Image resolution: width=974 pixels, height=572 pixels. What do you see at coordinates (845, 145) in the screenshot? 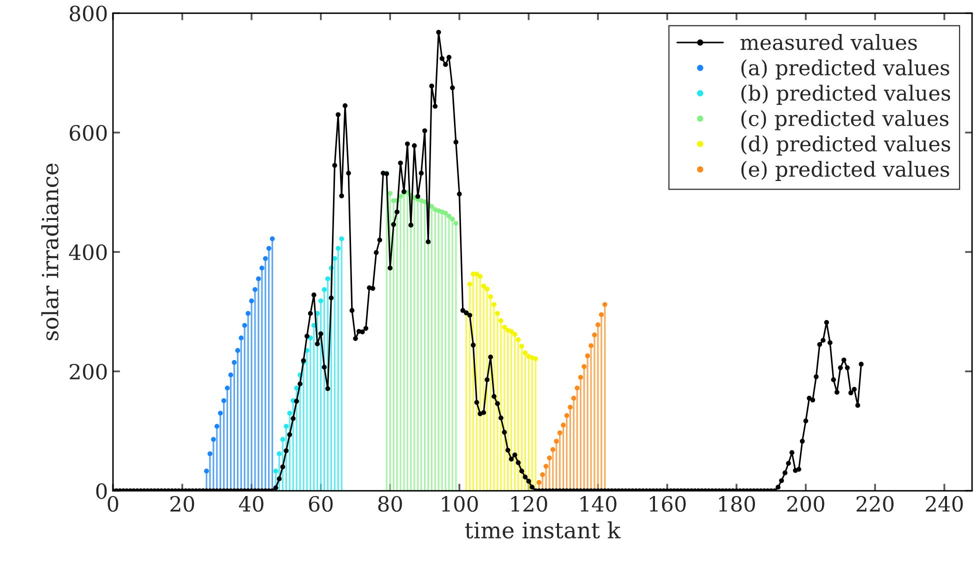
I see `legend-label: (d) predicted values` at bounding box center [845, 145].